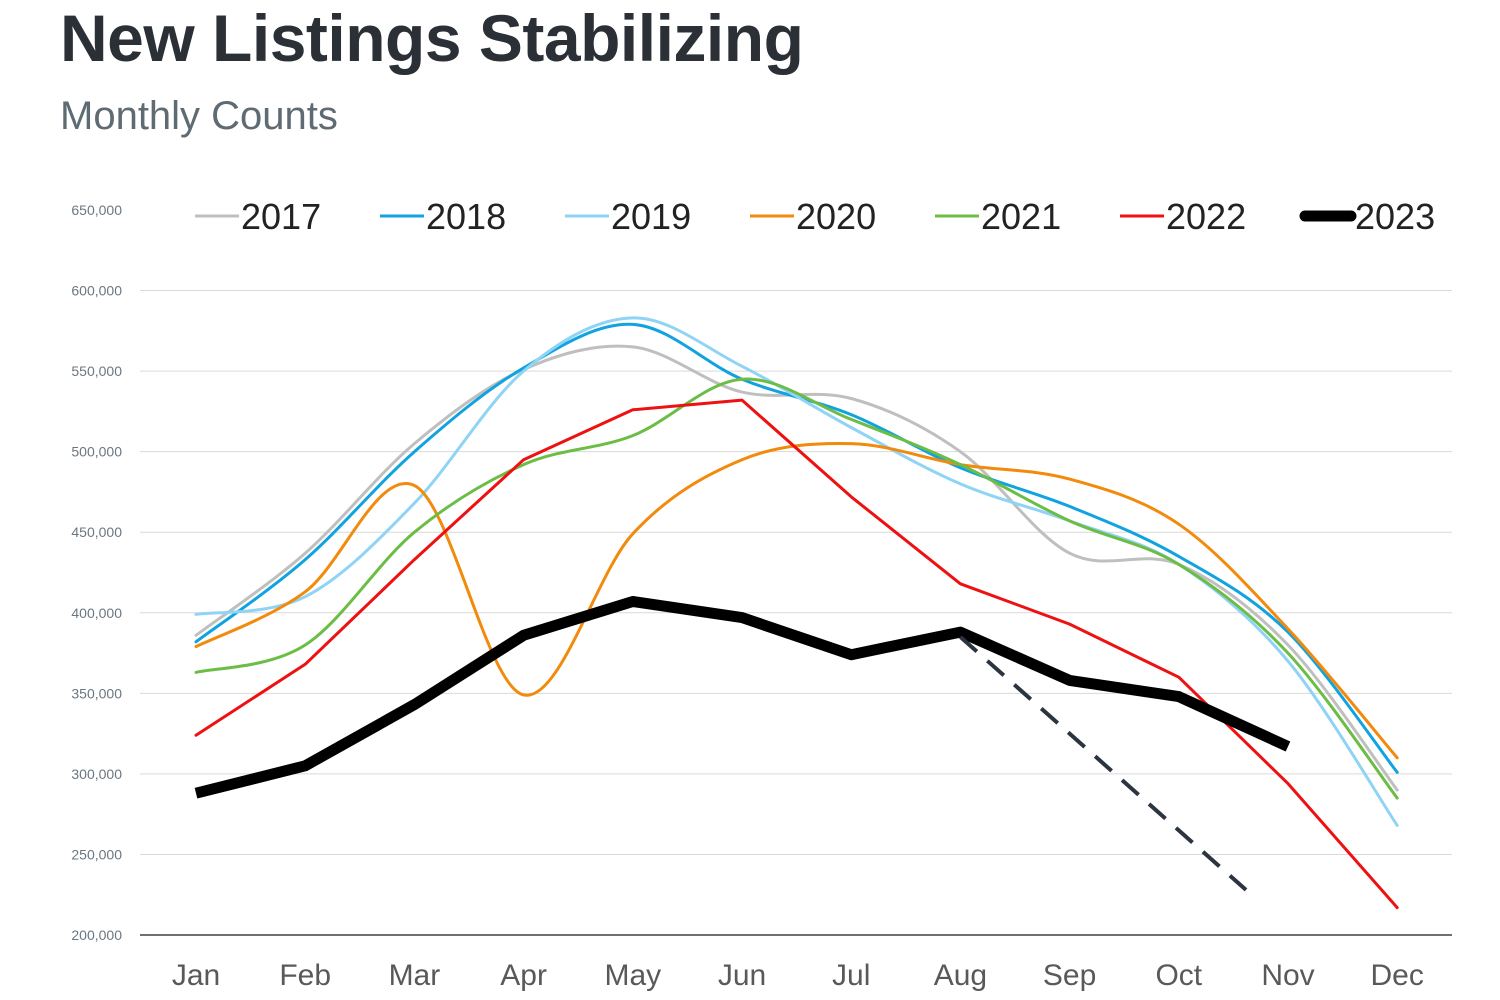 The width and height of the screenshot is (1500, 1000). What do you see at coordinates (96, 613) in the screenshot?
I see `y-tick-label: 400,000` at bounding box center [96, 613].